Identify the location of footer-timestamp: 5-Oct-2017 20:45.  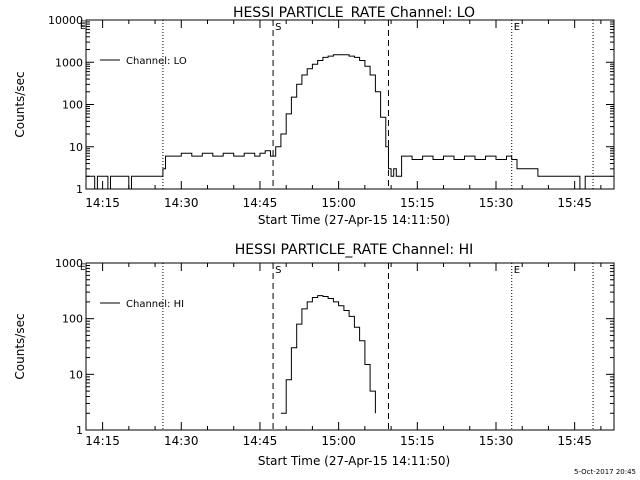
(605, 472).